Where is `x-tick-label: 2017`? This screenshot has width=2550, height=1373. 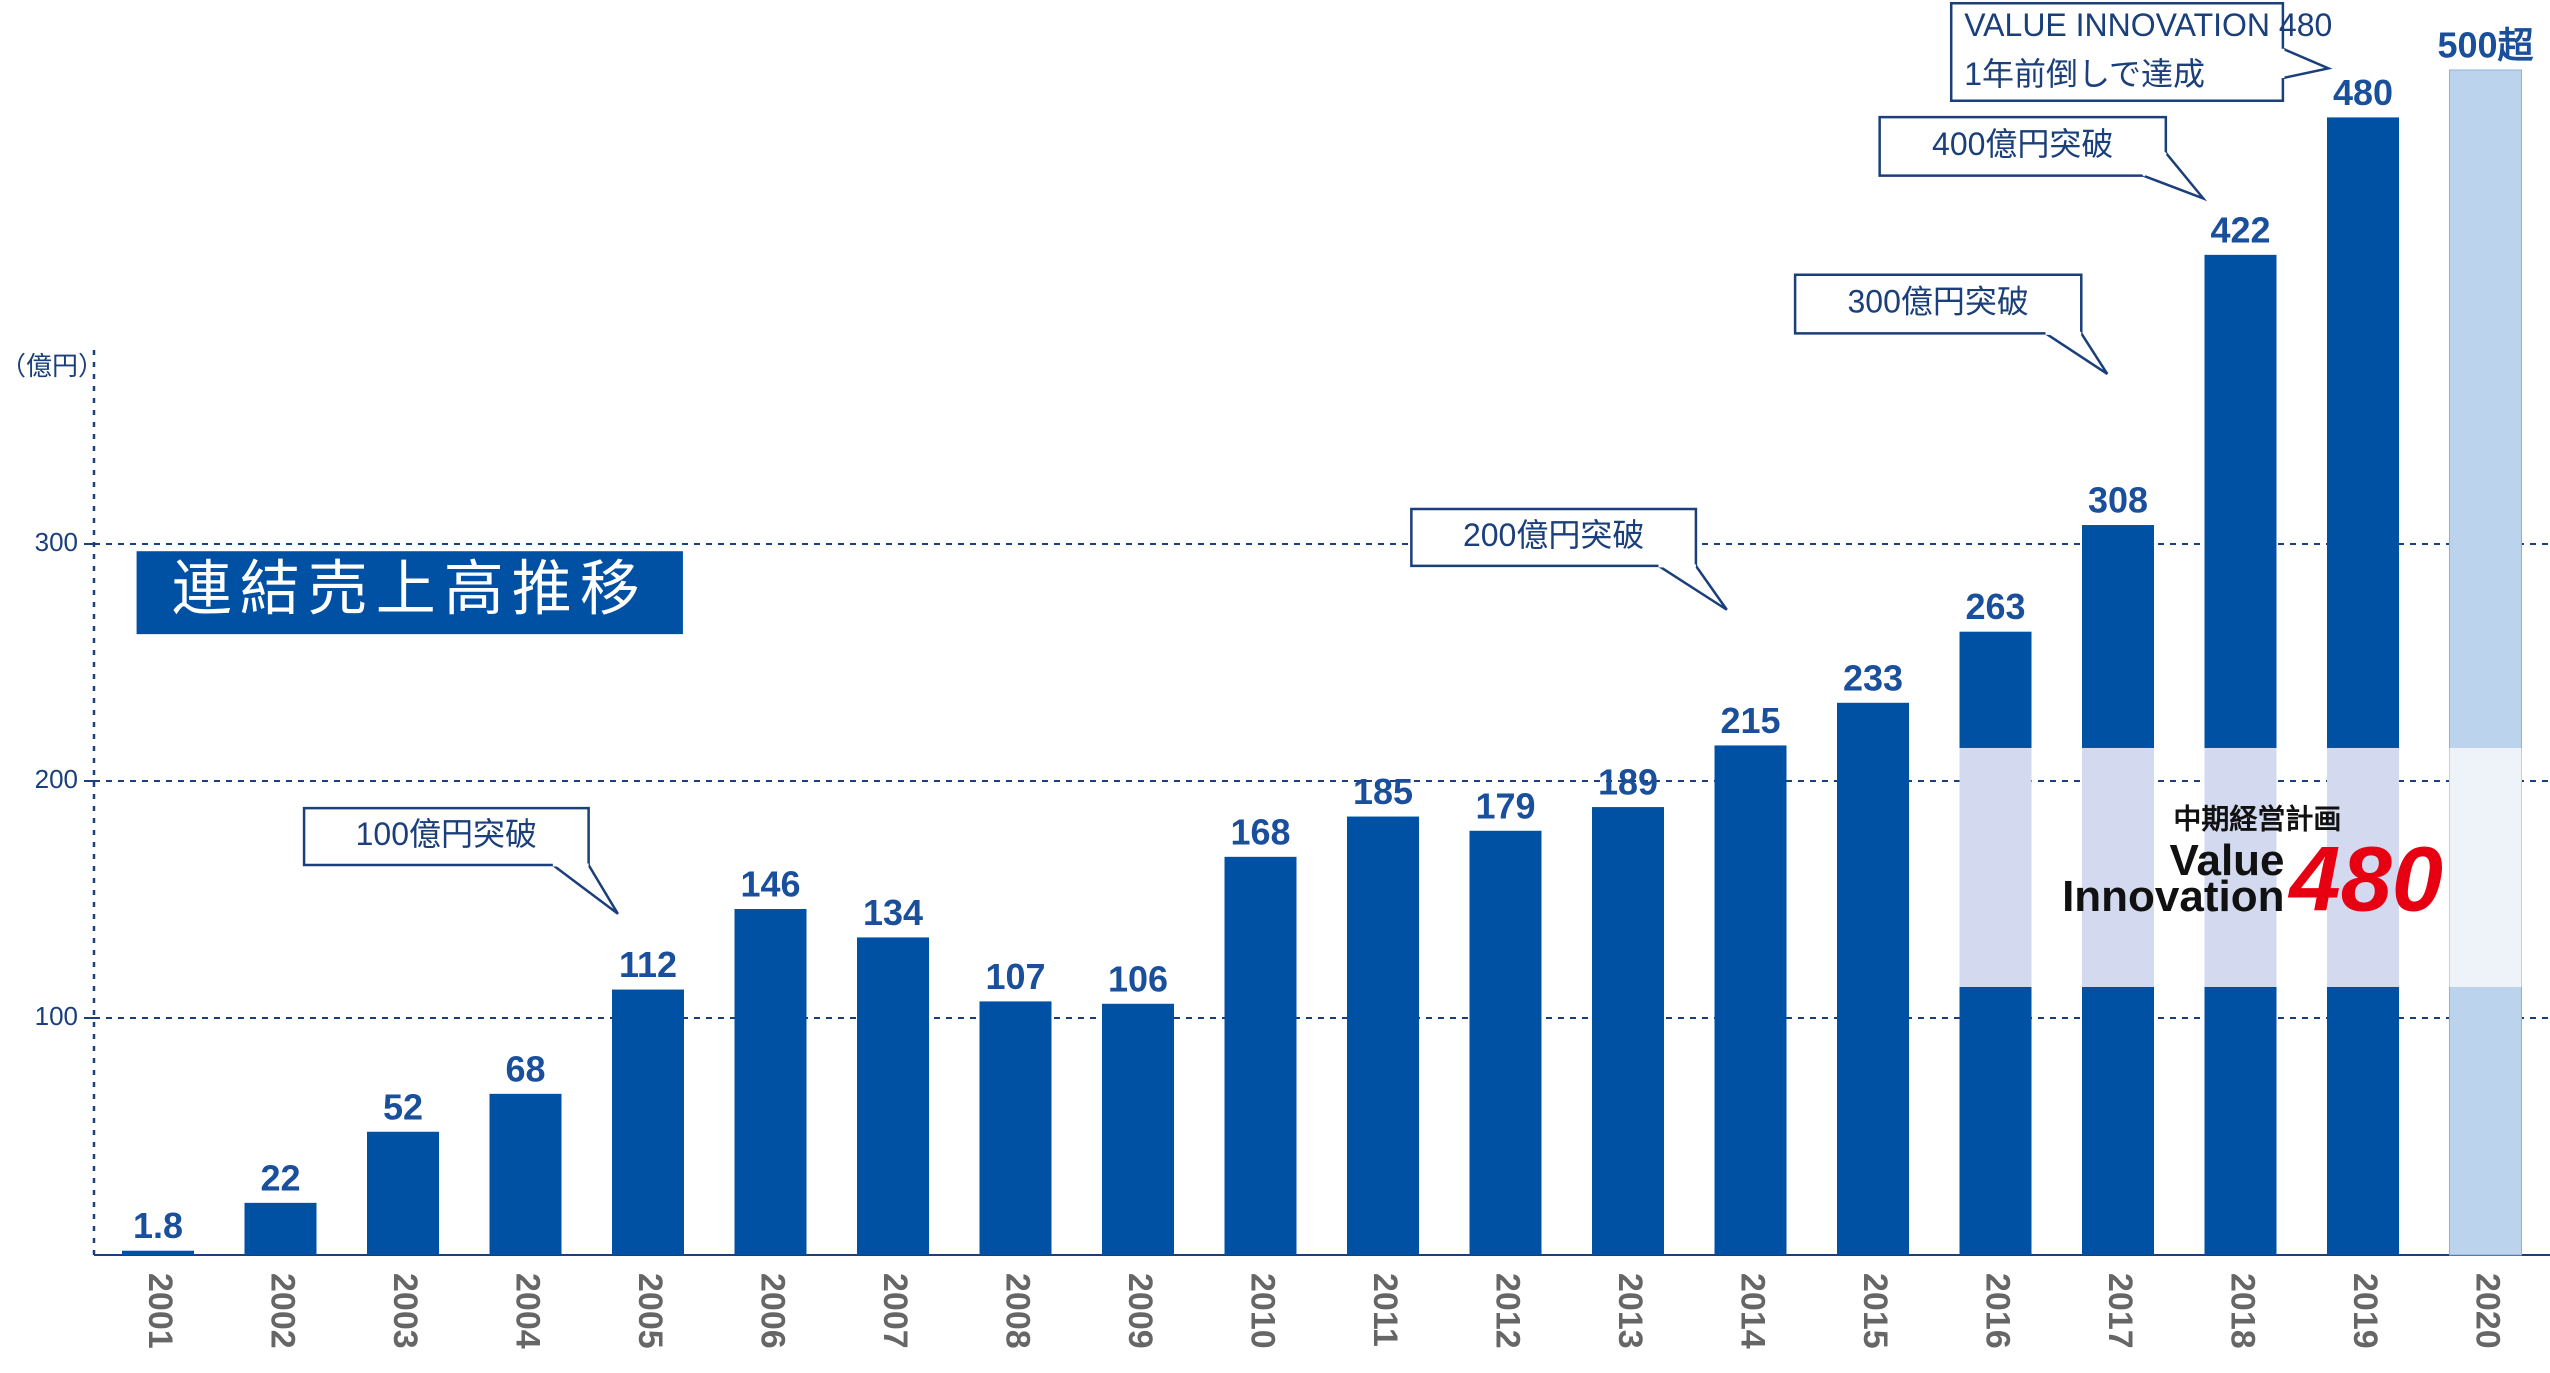 x-tick-label: 2017 is located at coordinates (2120, 1311).